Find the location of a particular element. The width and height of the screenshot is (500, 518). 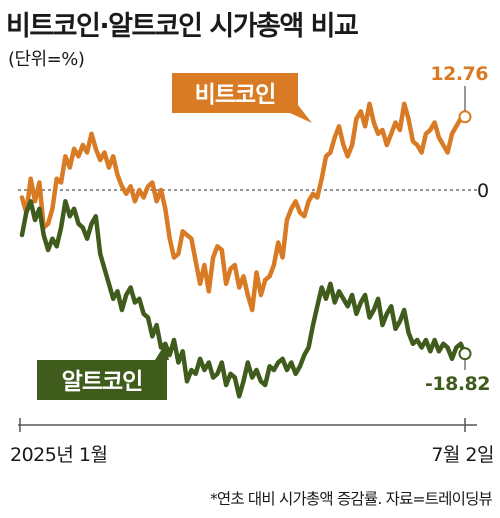

y-reference-label: 0 is located at coordinates (483, 191).